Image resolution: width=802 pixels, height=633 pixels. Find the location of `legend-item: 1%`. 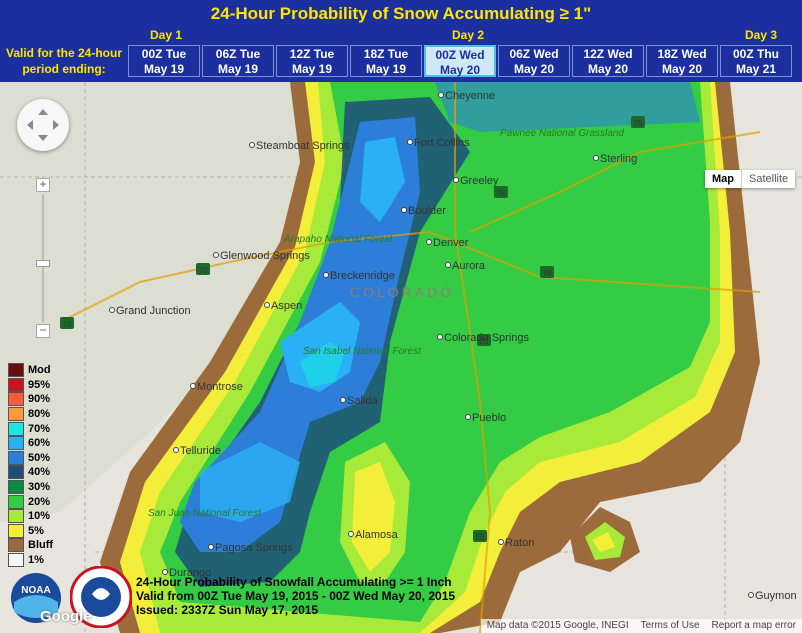

legend-item: 1% is located at coordinates (39, 560).